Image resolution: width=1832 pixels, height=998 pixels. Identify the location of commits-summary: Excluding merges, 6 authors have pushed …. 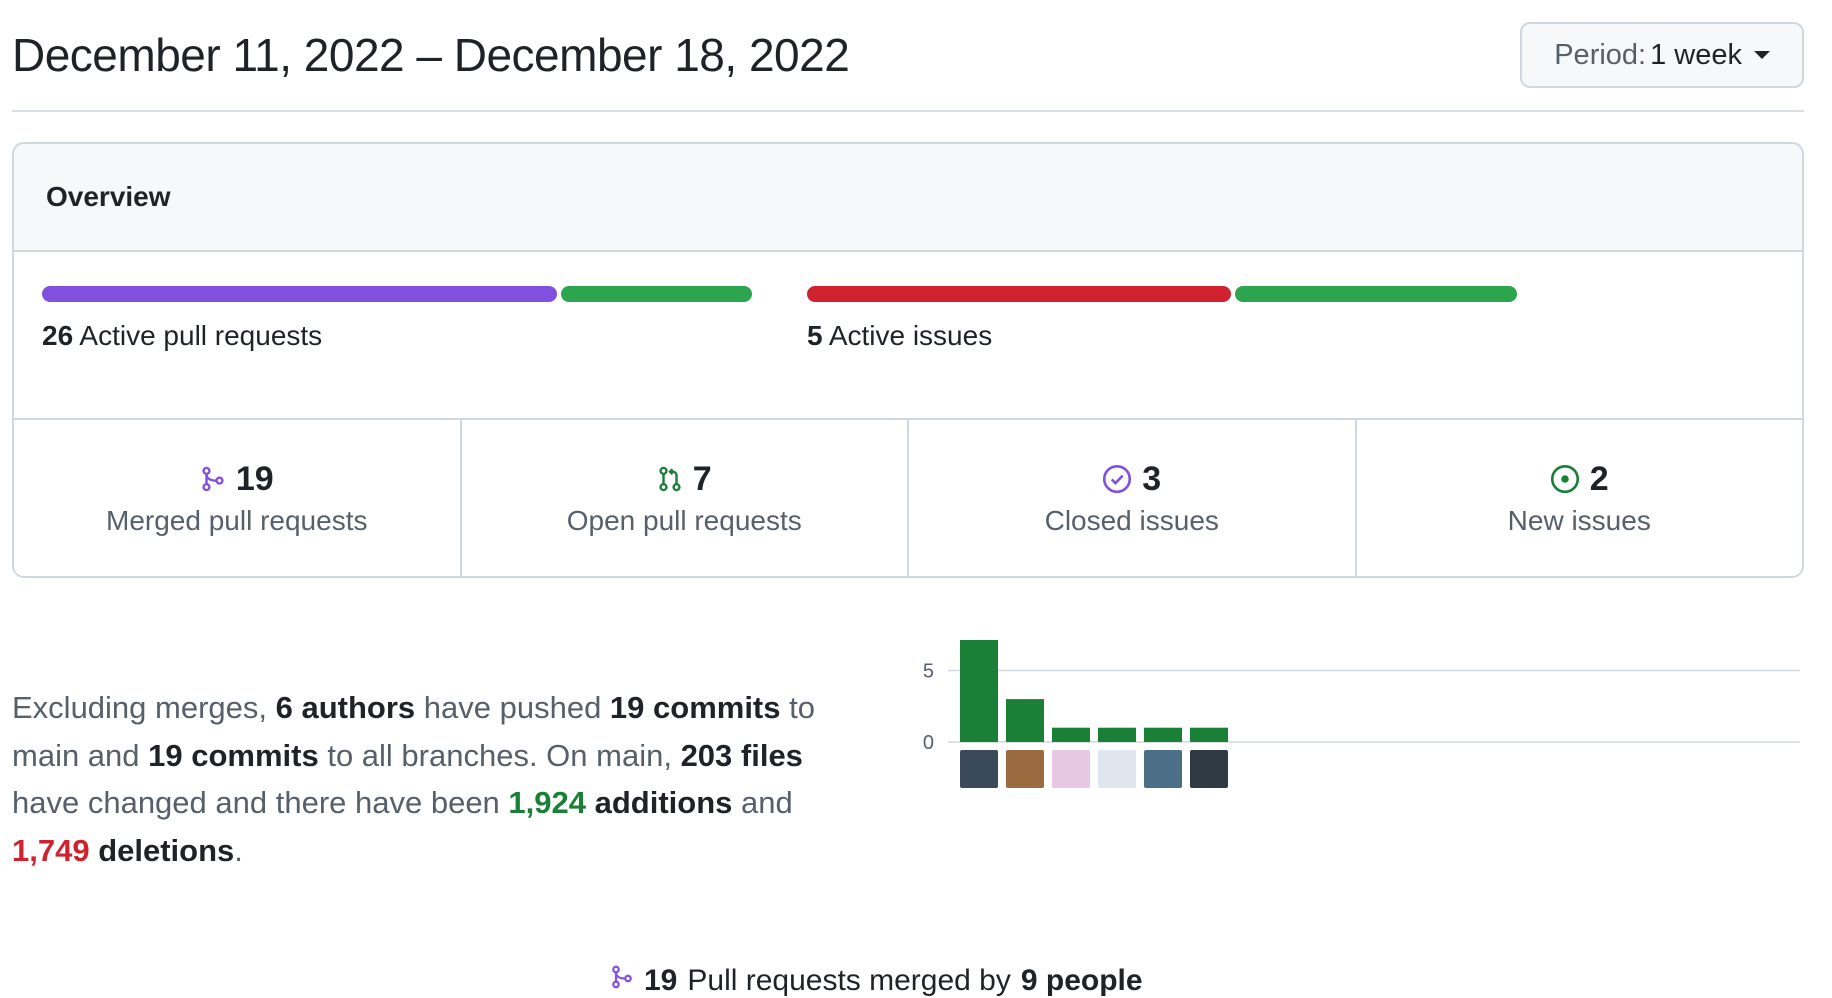
(432, 779).